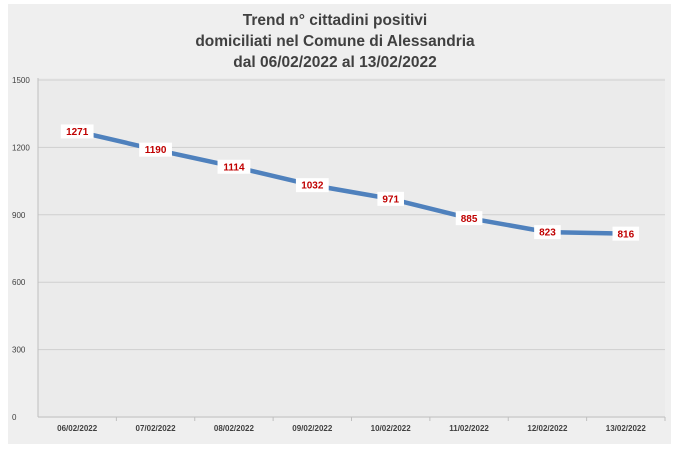 Image resolution: width=680 pixels, height=449 pixels. I want to click on y-tick-label: 0, so click(14, 417).